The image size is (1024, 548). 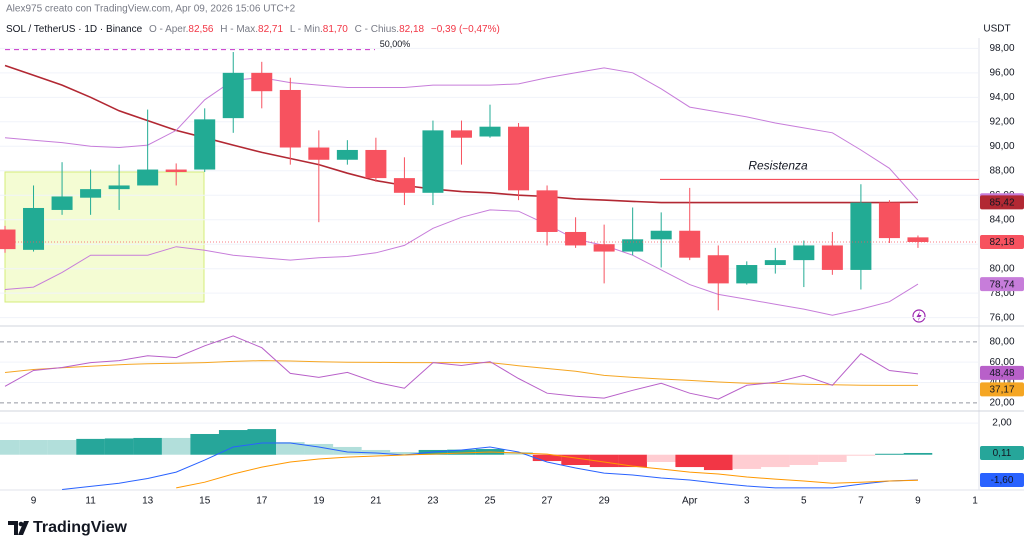 I want to click on price-tag-label: 37,17, so click(x=1001, y=390).